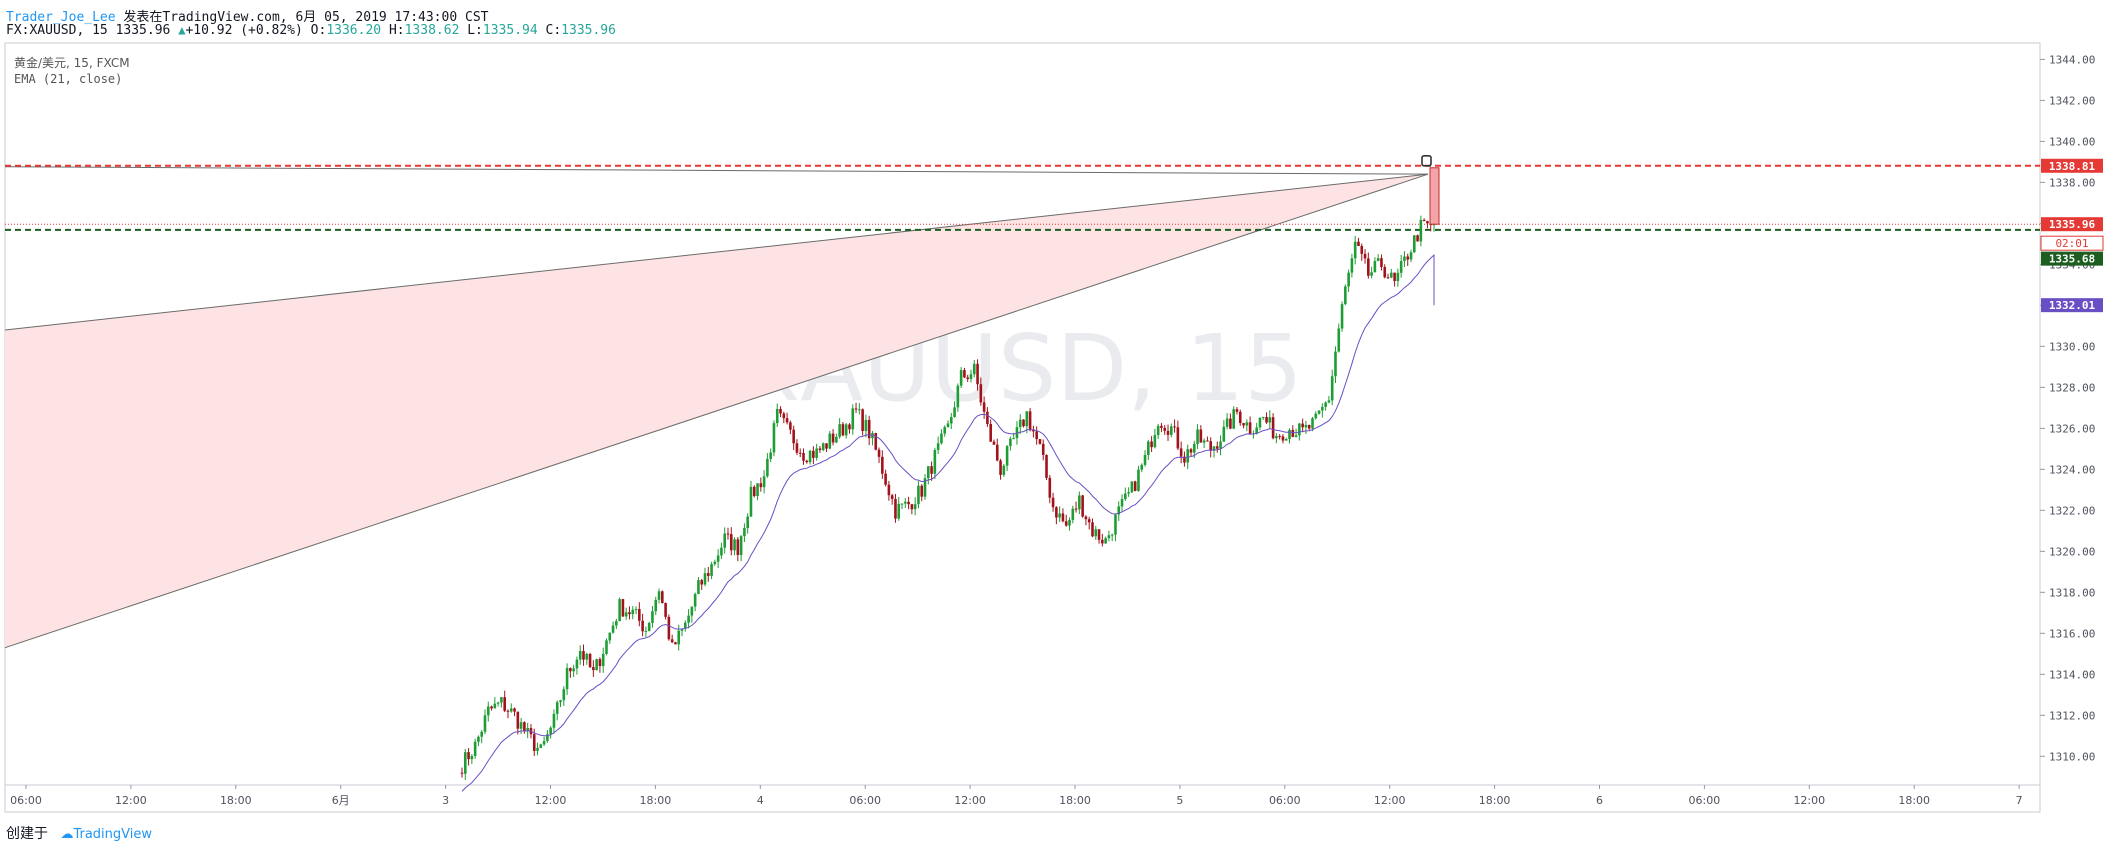 The height and width of the screenshot is (849, 2104). I want to click on y-tick-label: 1344.00, so click(2072, 59).